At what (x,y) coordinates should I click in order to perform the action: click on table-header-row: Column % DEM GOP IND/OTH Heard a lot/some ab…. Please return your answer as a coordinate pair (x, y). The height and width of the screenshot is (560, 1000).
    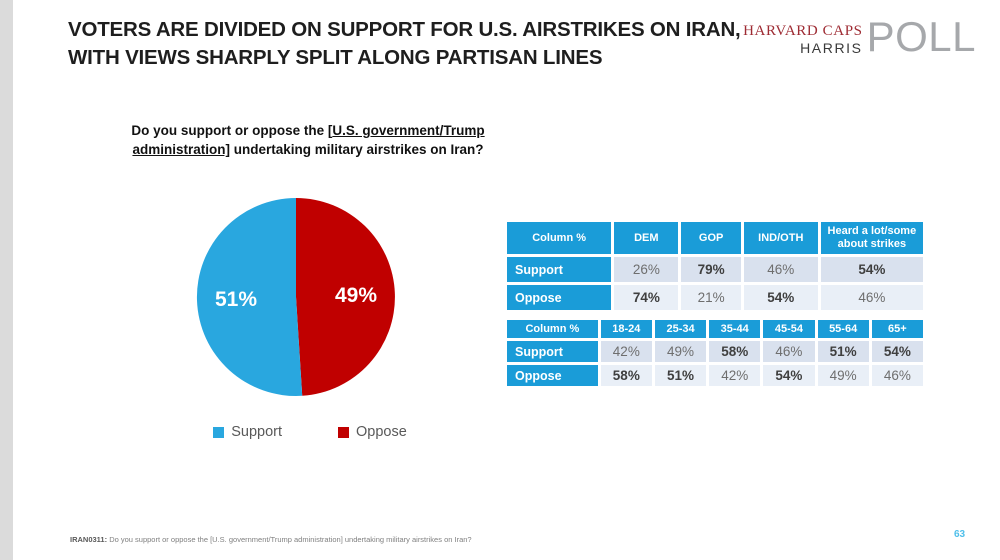
    Looking at the image, I should click on (715, 238).